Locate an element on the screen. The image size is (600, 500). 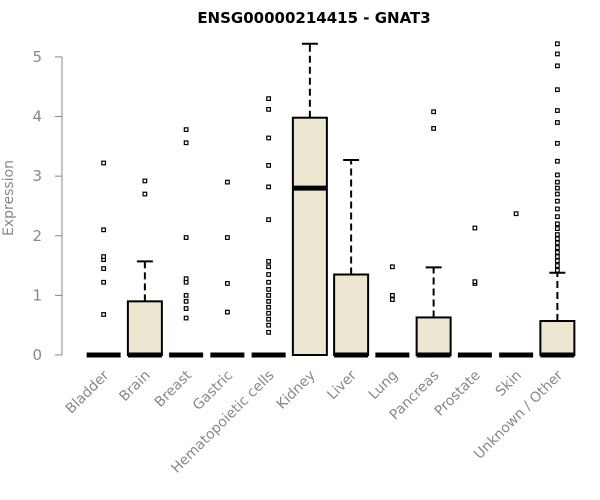
y-tick-label: 3 is located at coordinates (37, 176).